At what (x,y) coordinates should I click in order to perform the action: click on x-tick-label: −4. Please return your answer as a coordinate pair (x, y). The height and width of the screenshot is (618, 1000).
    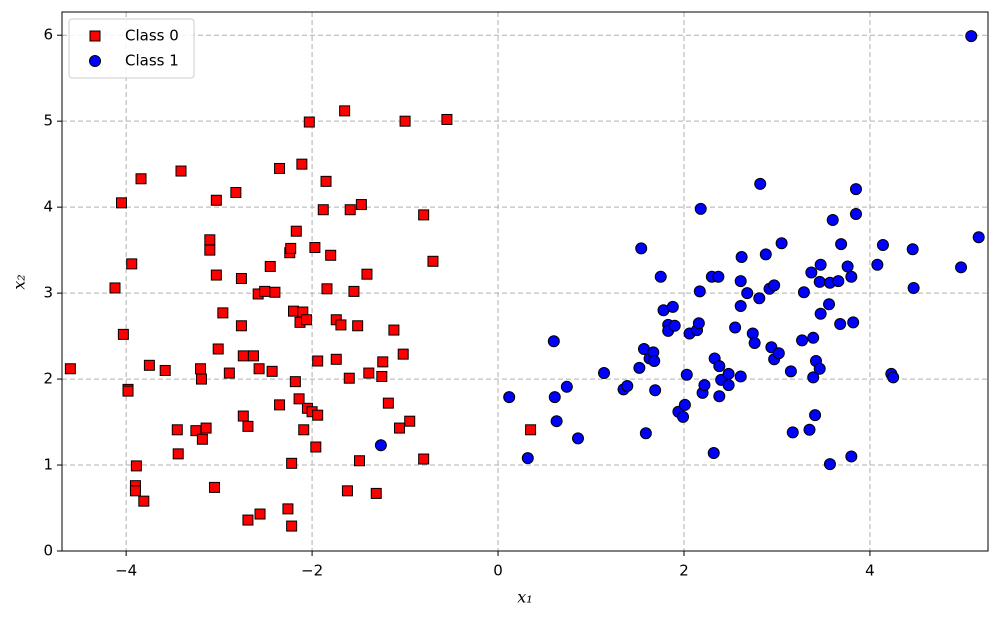
    Looking at the image, I should click on (126, 571).